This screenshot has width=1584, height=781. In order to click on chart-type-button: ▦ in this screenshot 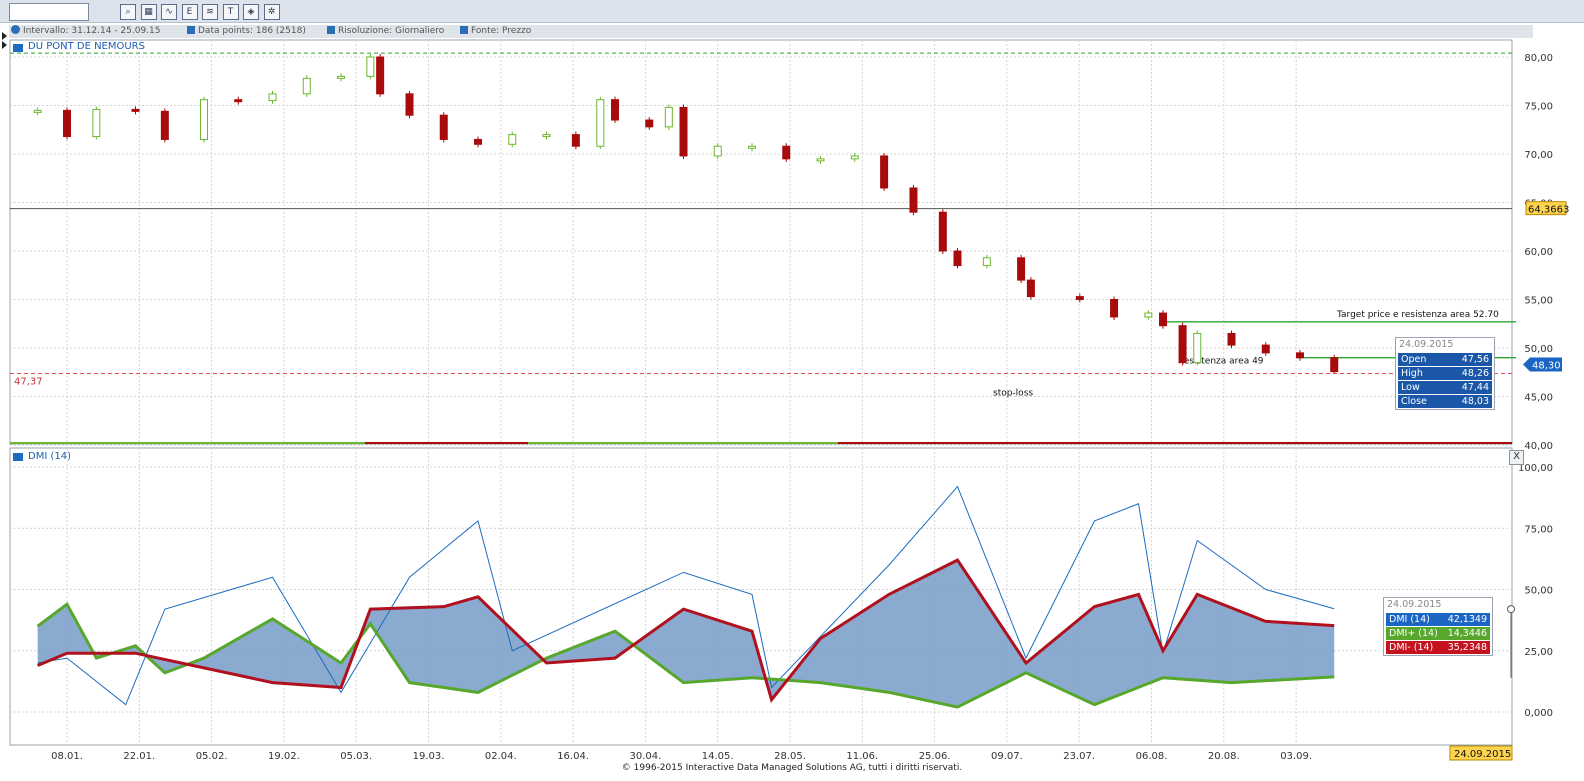, I will do `click(148, 12)`.